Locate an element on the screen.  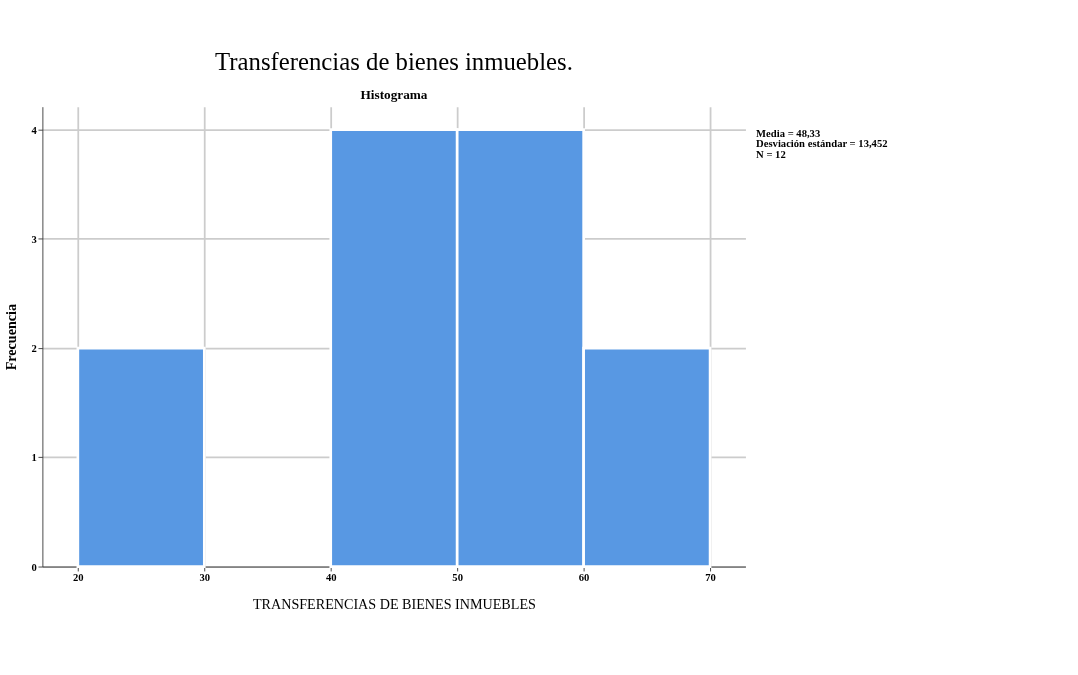
x-tick-label: 50 is located at coordinates (457, 578).